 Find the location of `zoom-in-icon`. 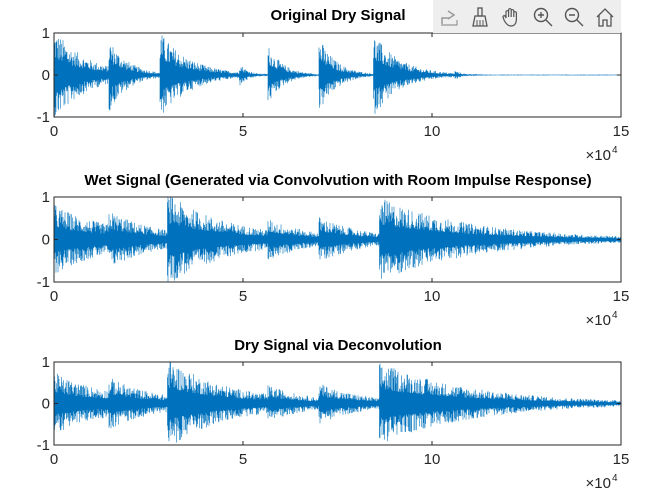

zoom-in-icon is located at coordinates (543, 17).